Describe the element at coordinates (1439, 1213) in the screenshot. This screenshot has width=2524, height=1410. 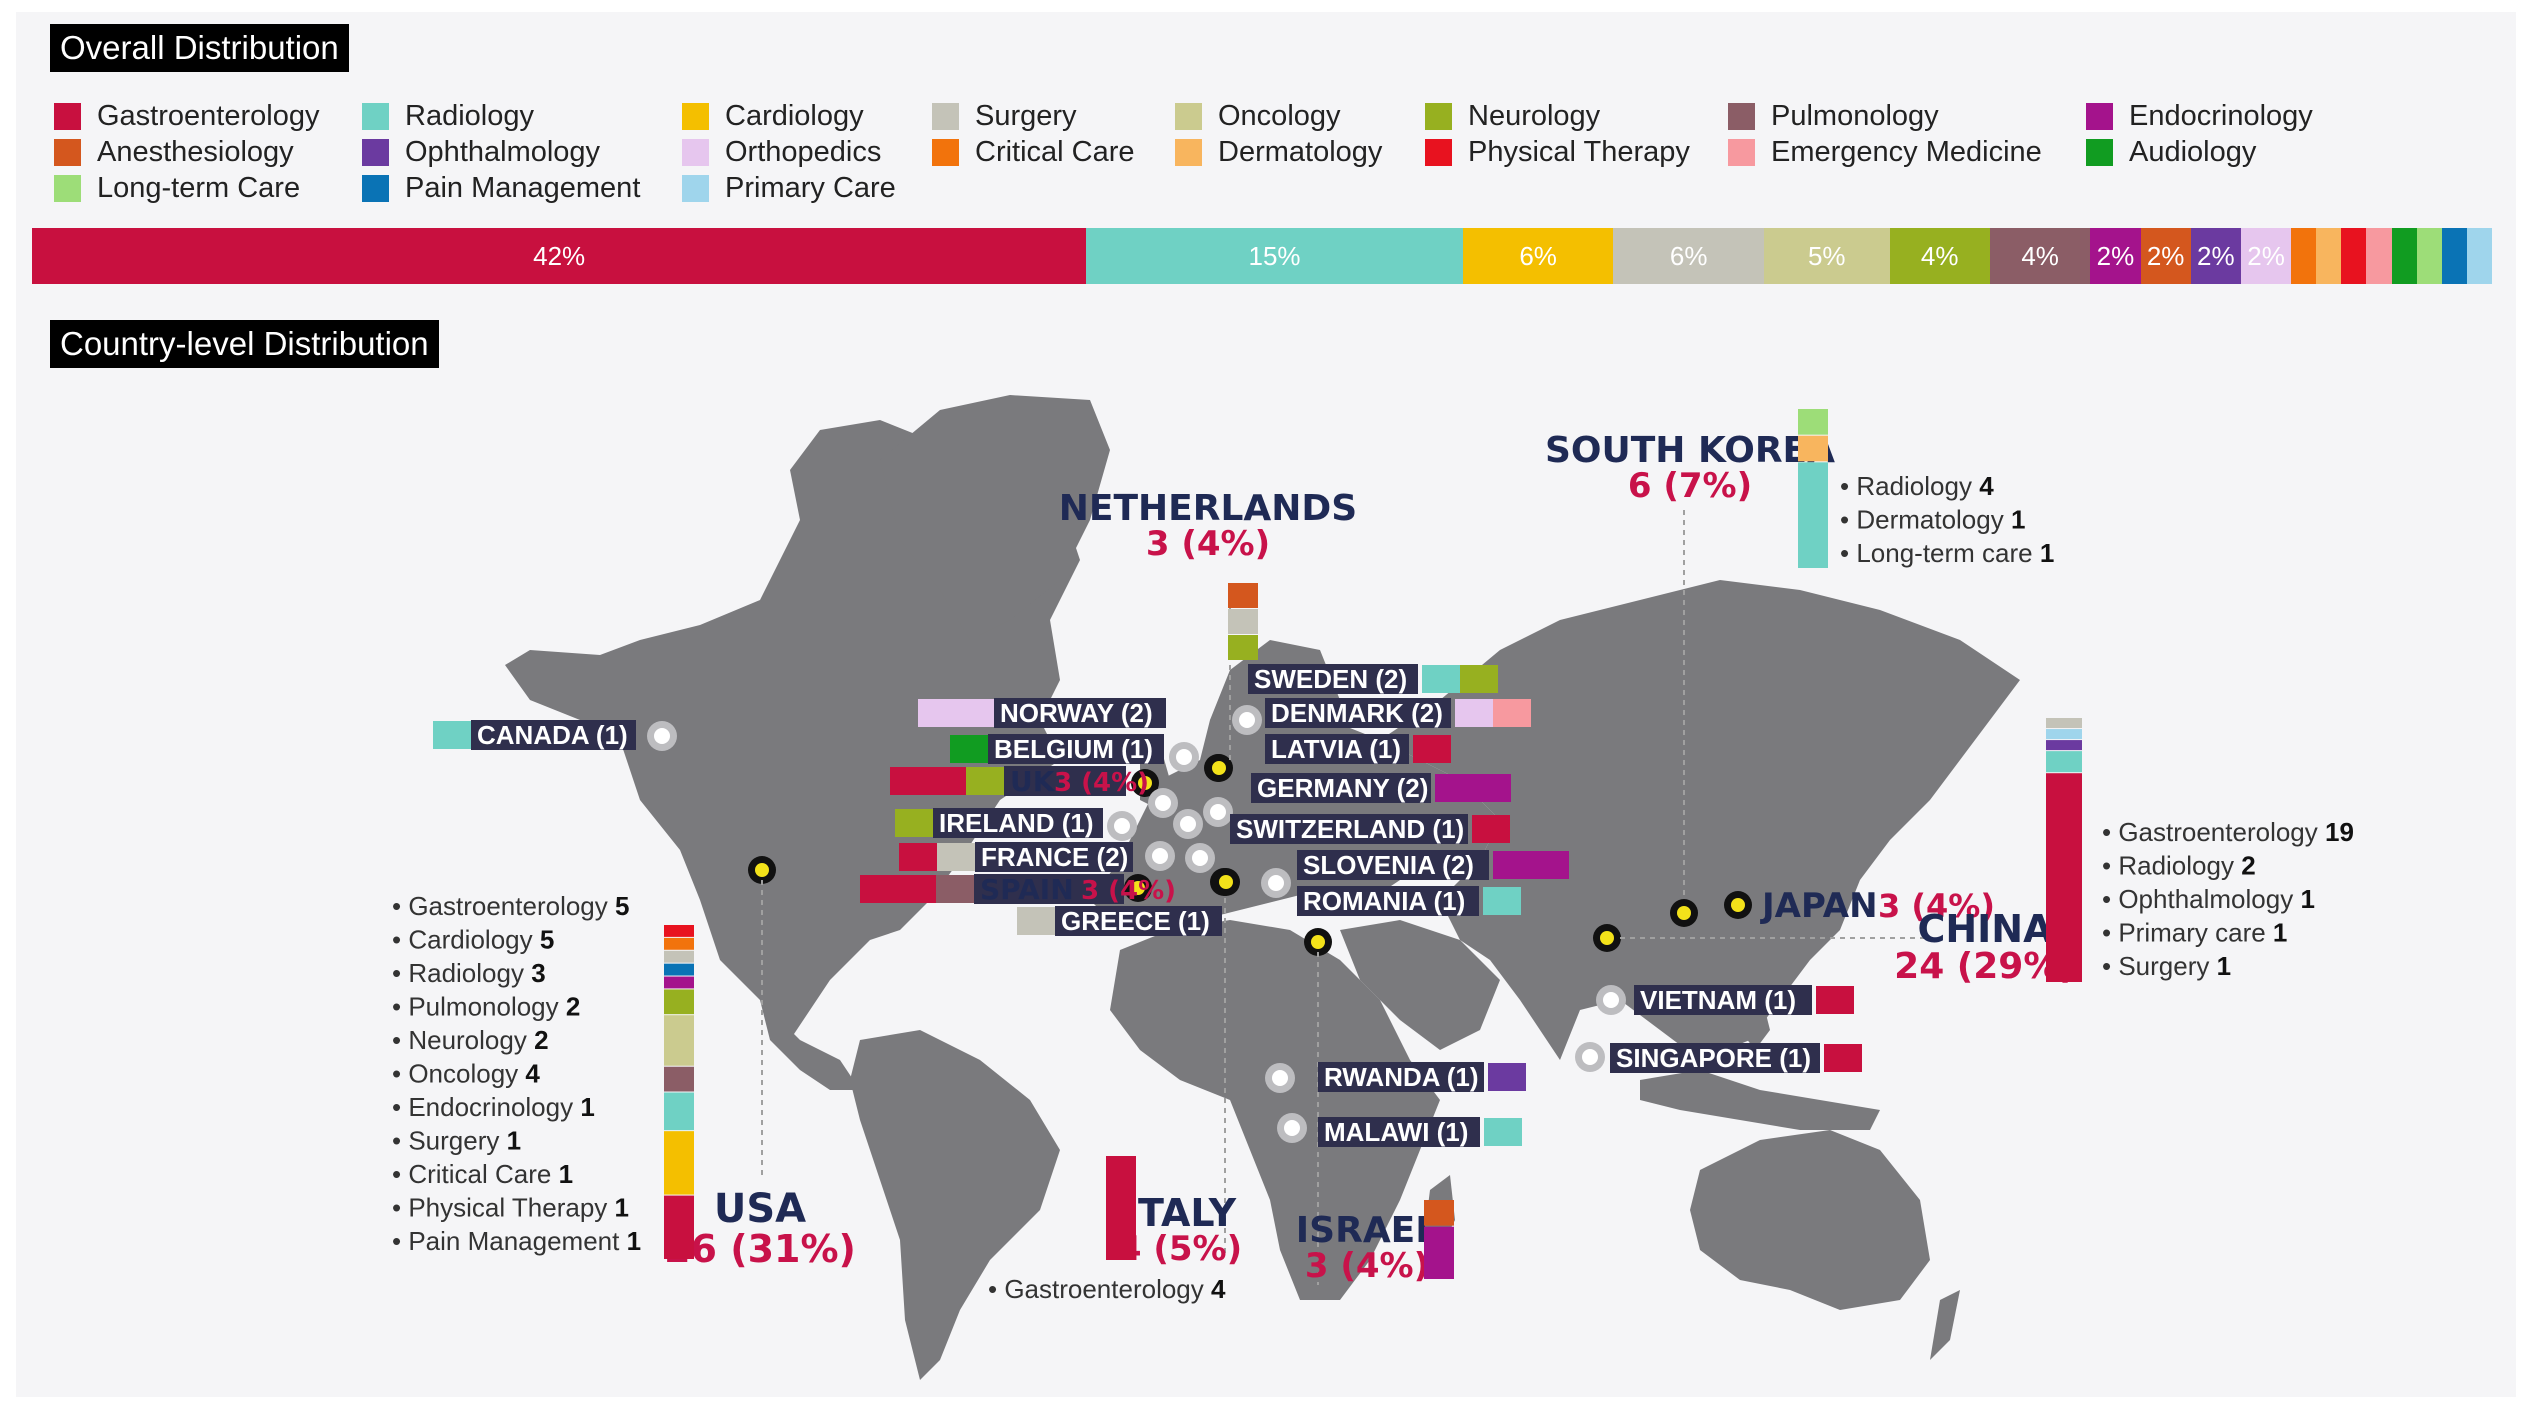
I see `bar-israel-anesthesiology` at that location.